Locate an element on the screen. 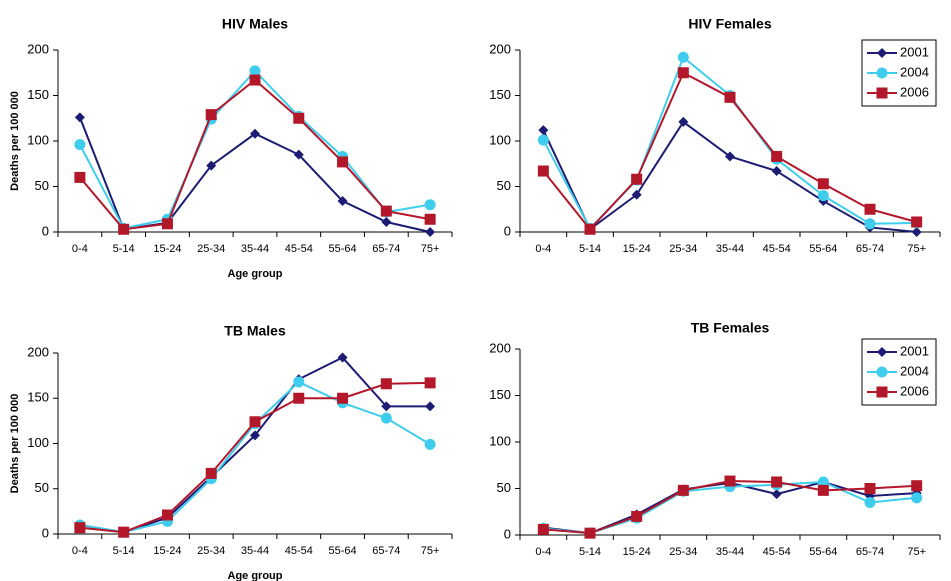 The height and width of the screenshot is (581, 951). chart-title: HIV Females is located at coordinates (729, 24).